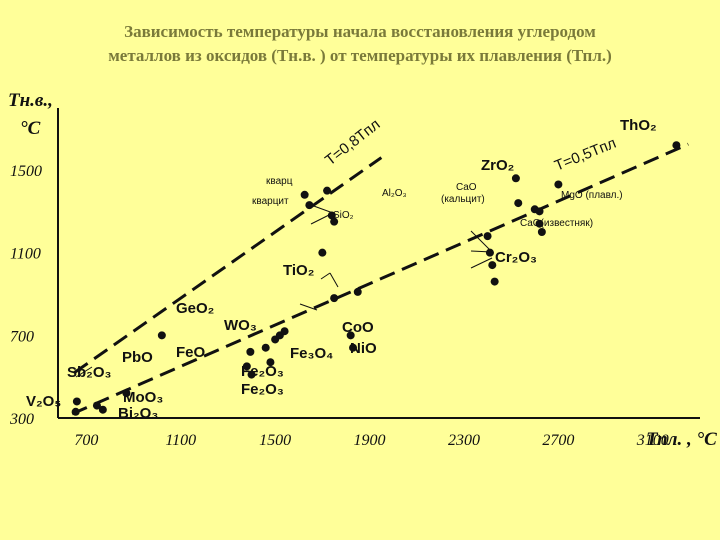 The width and height of the screenshot is (720, 540). Describe the element at coordinates (466, 187) in the screenshot. I see `point-label: CaO` at that location.